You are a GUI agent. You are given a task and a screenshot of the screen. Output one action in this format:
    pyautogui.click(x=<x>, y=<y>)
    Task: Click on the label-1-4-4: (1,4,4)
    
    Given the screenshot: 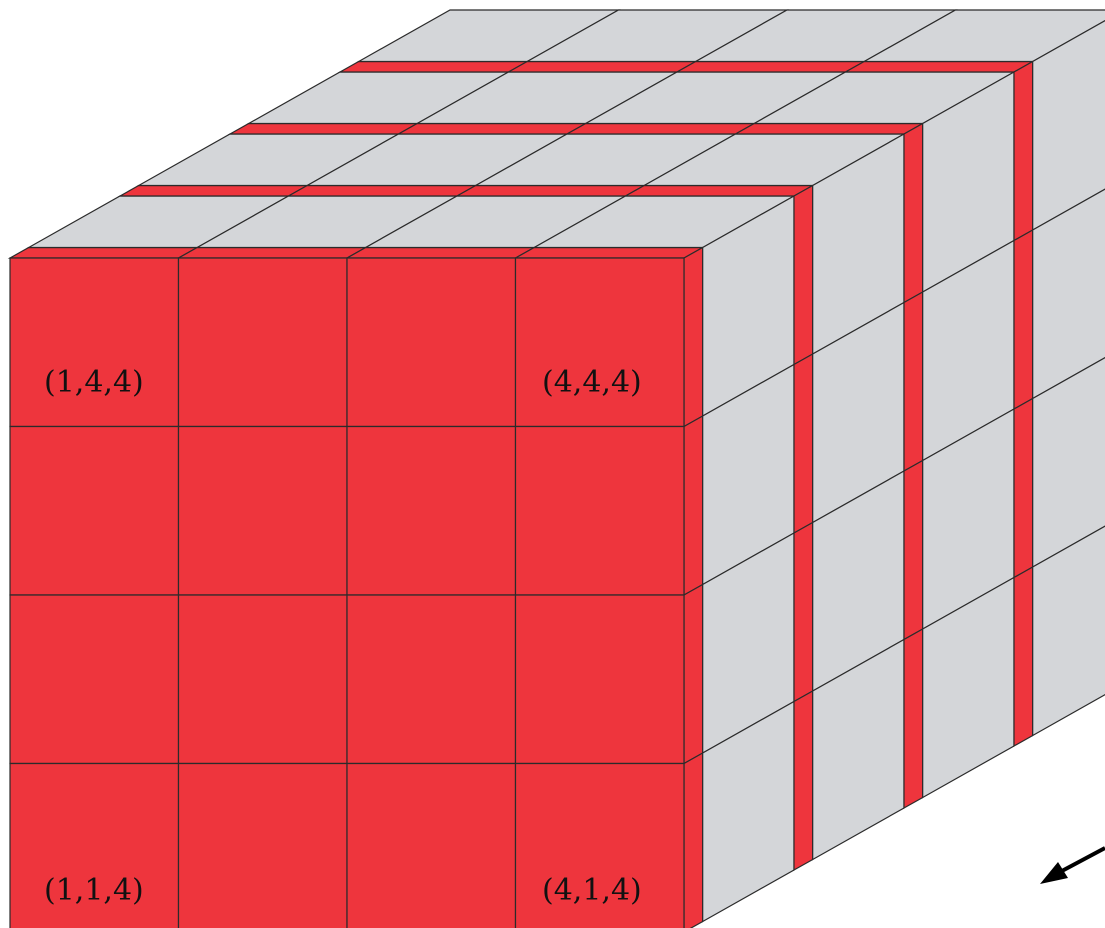 What is the action you would take?
    pyautogui.click(x=94, y=382)
    